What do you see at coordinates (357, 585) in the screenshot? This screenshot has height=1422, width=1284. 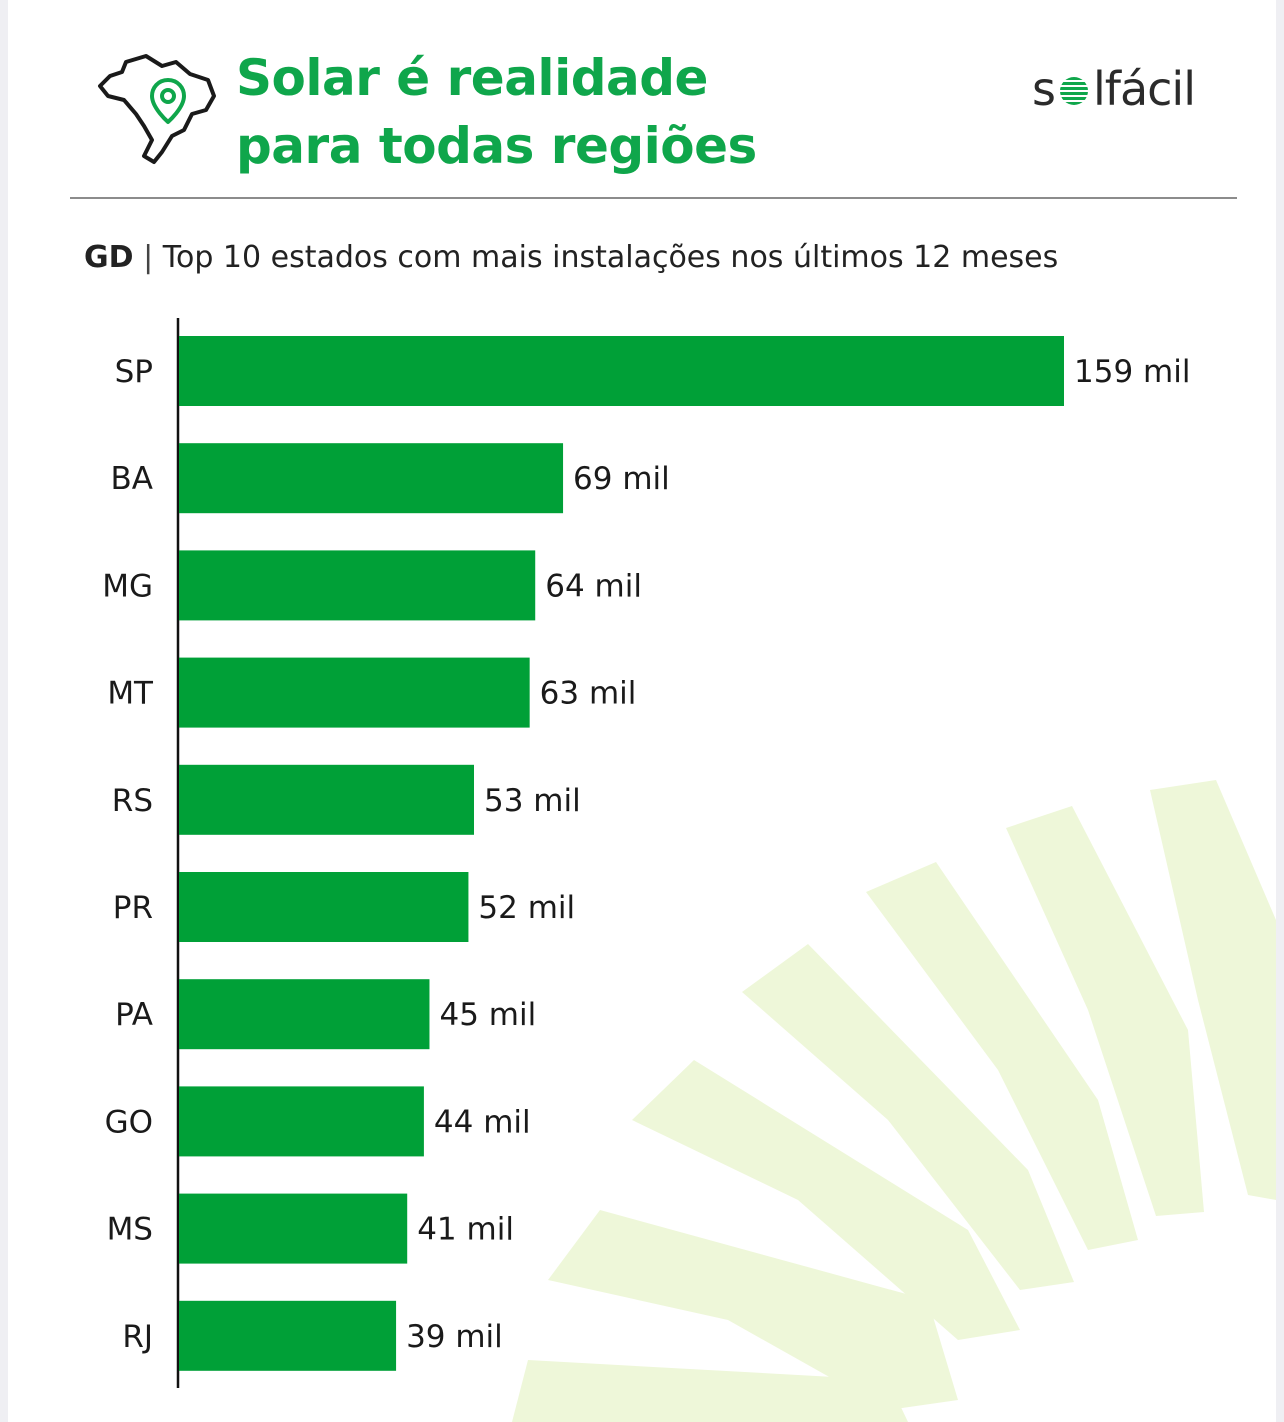 I see `bar-mg` at bounding box center [357, 585].